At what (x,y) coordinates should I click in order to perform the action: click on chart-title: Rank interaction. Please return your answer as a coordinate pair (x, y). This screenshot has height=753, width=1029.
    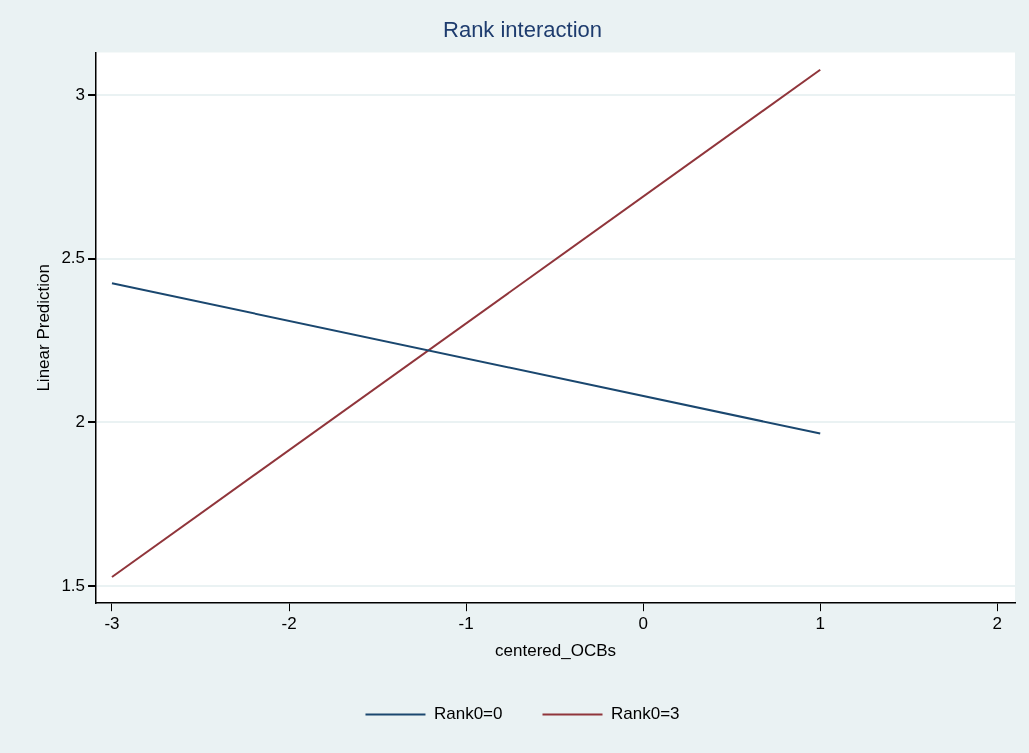
    Looking at the image, I should click on (522, 30).